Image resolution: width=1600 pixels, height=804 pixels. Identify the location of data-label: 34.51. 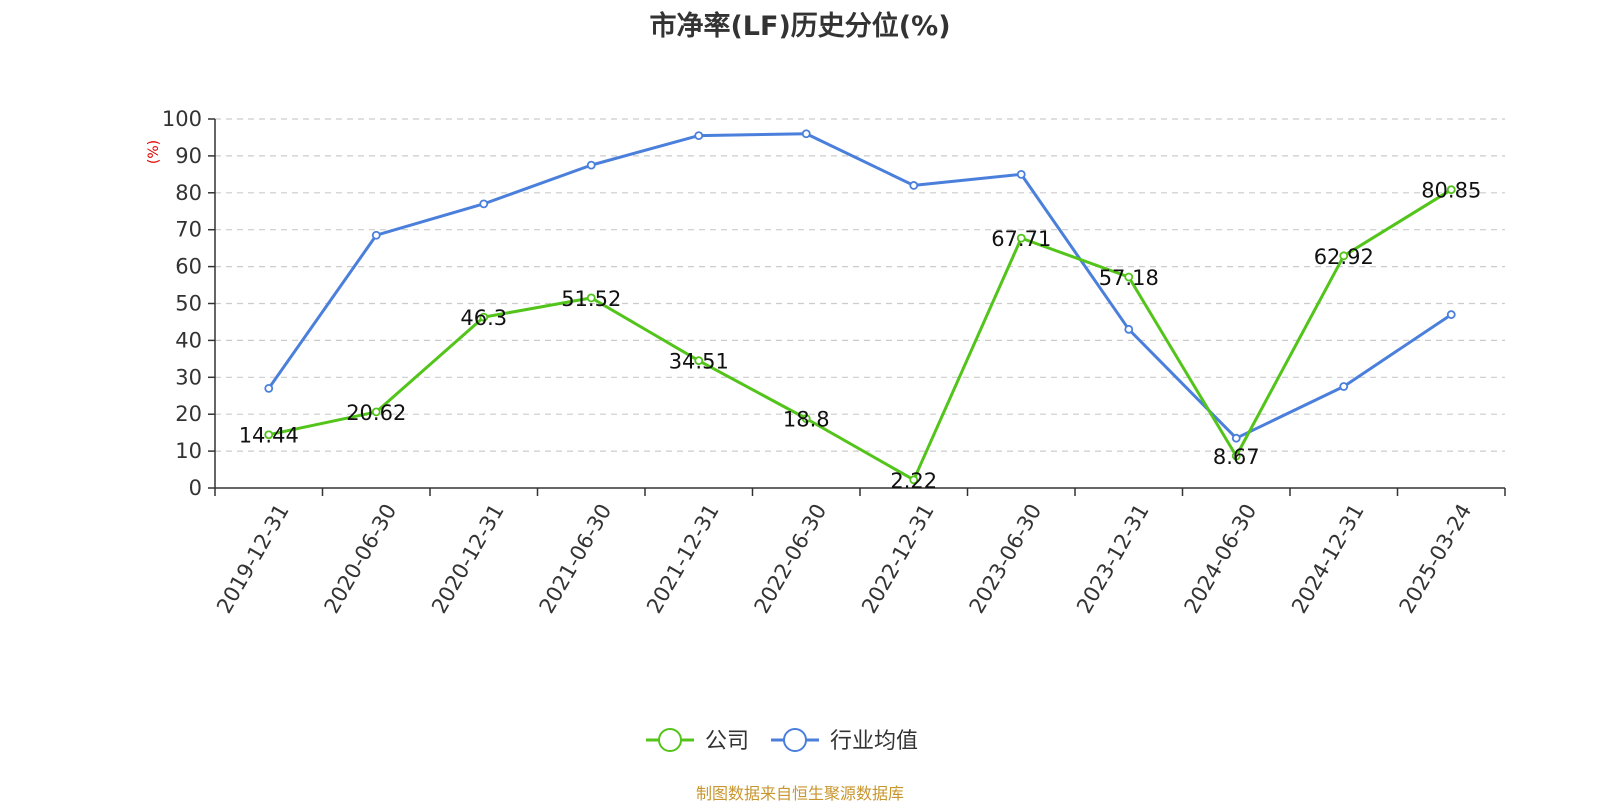
(699, 362).